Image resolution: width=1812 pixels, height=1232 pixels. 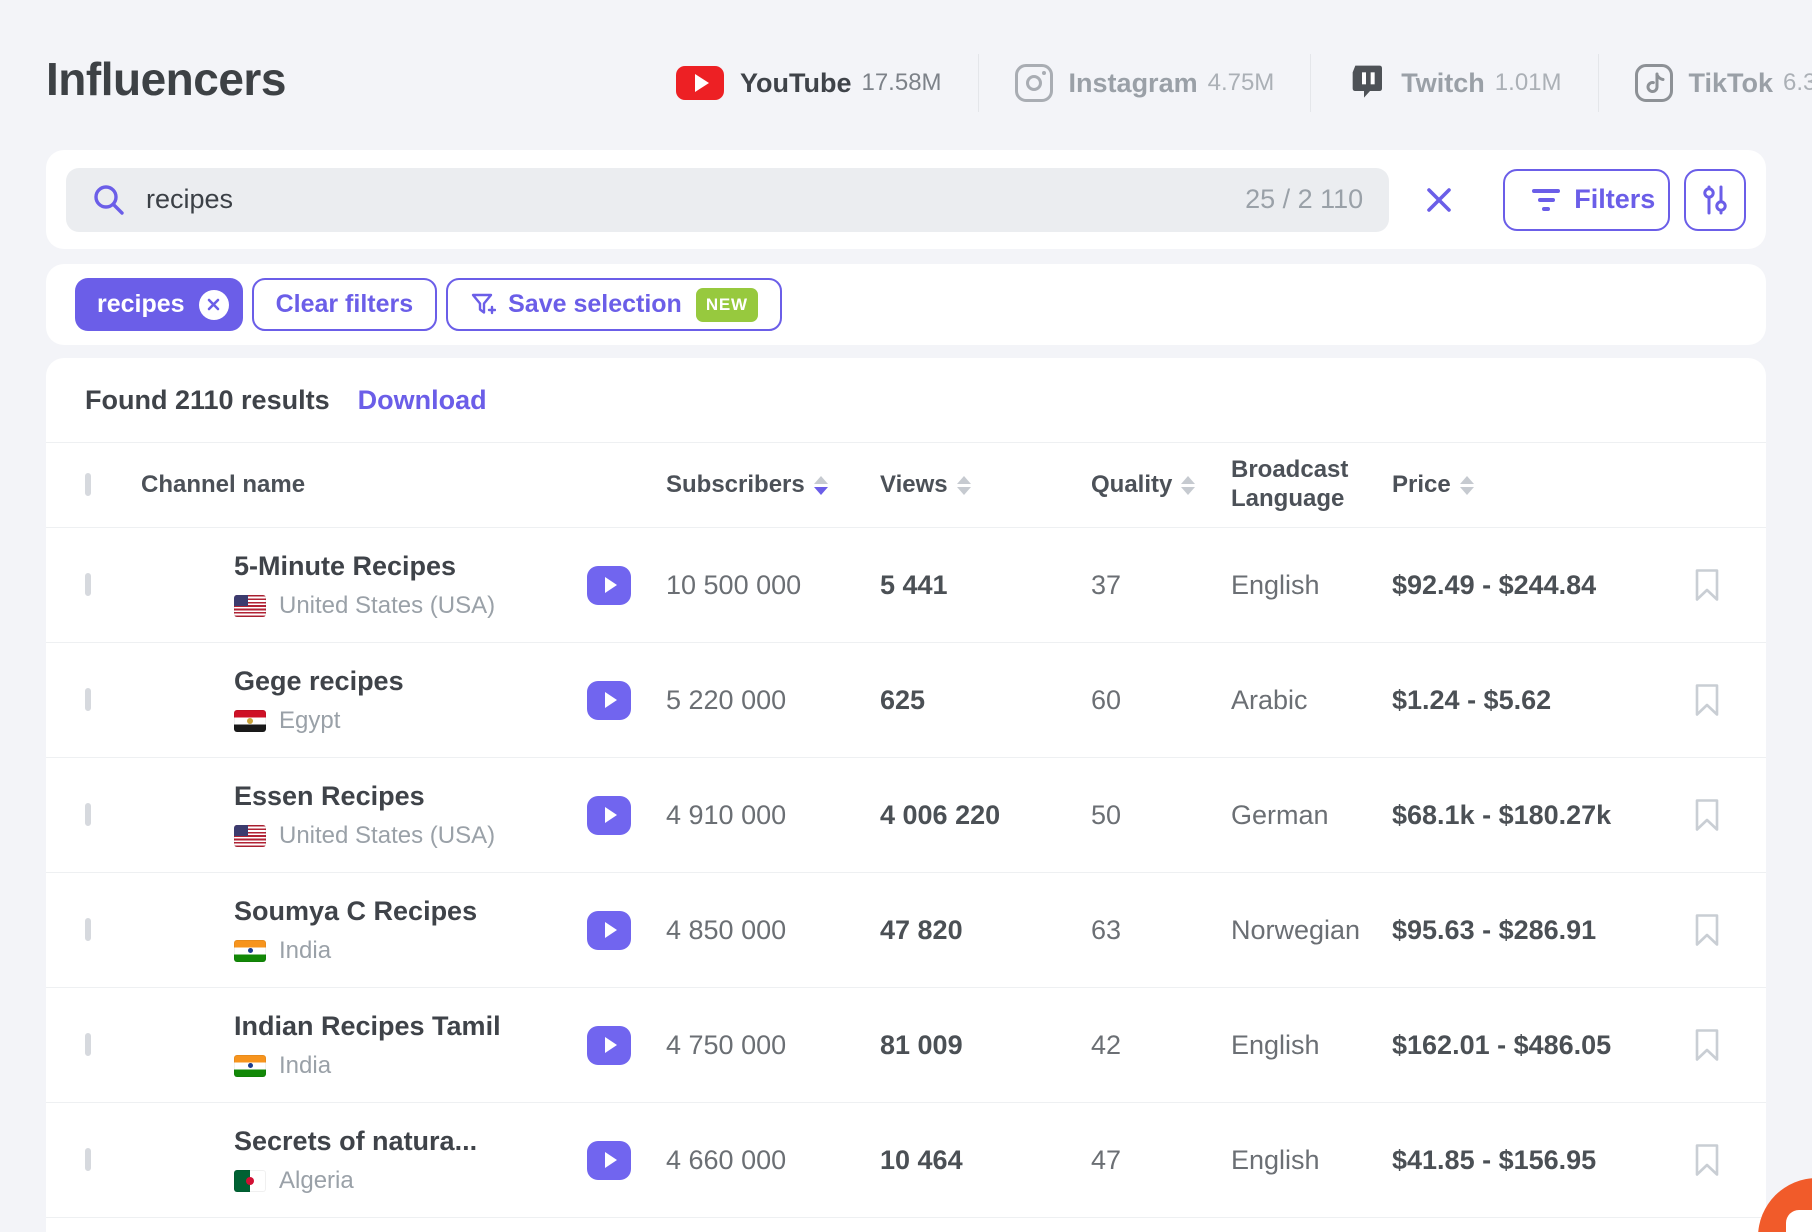 What do you see at coordinates (389, 721) in the screenshot?
I see `country-line: Egypt` at bounding box center [389, 721].